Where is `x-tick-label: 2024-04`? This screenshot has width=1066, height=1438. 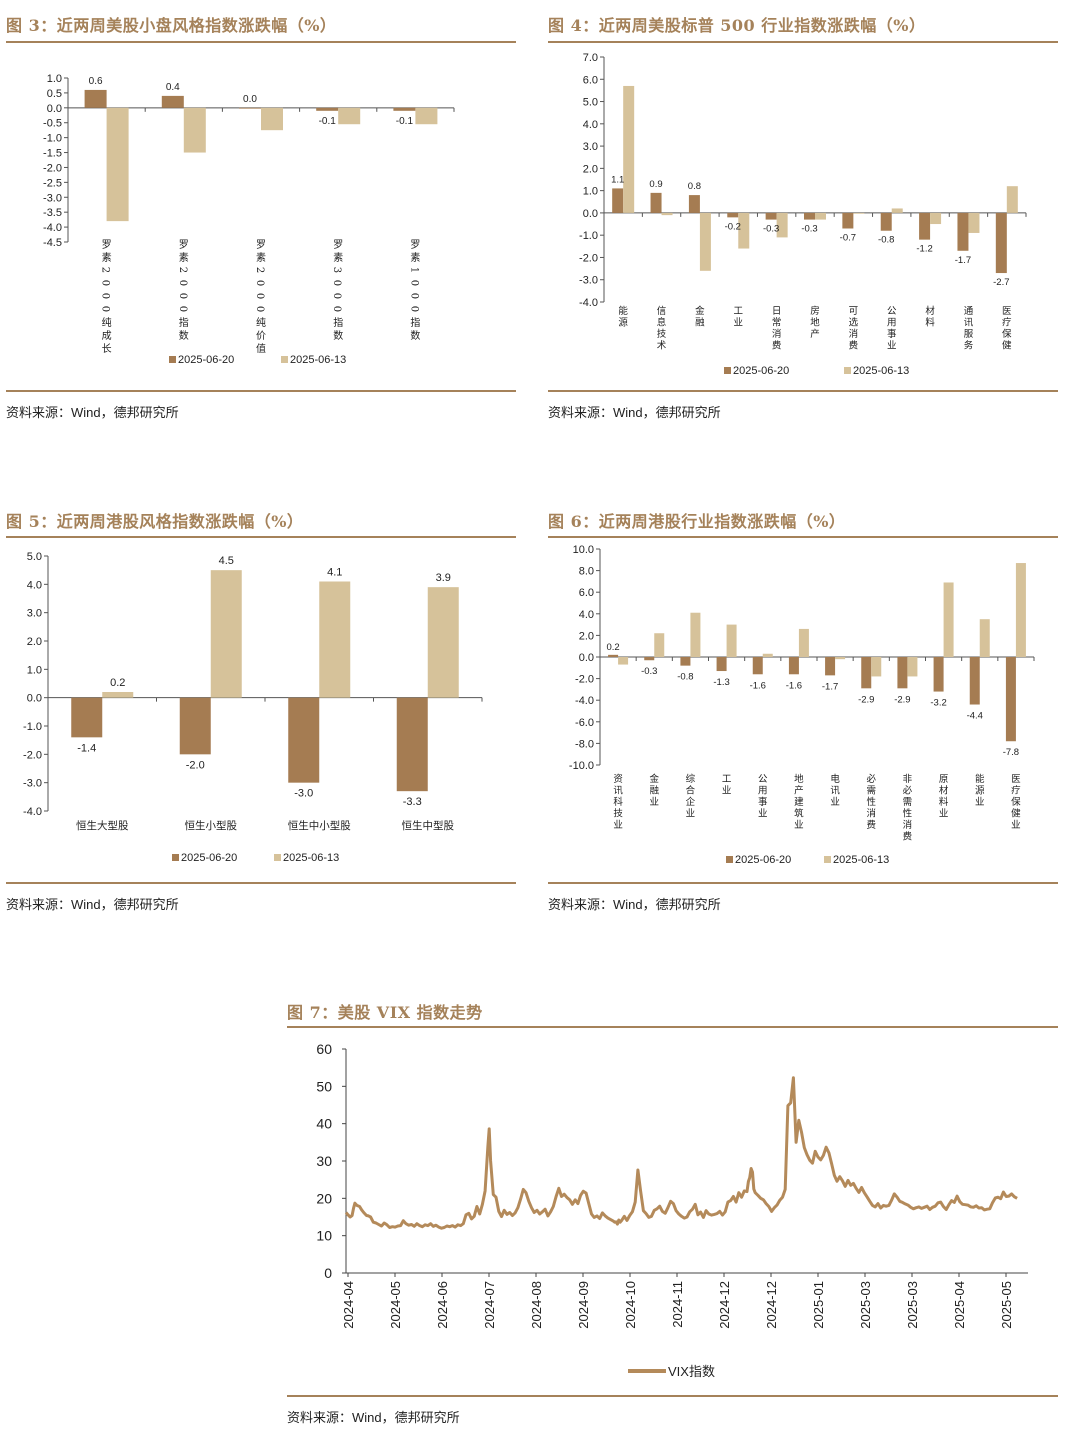
x-tick-label: 2024-04 is located at coordinates (348, 1305).